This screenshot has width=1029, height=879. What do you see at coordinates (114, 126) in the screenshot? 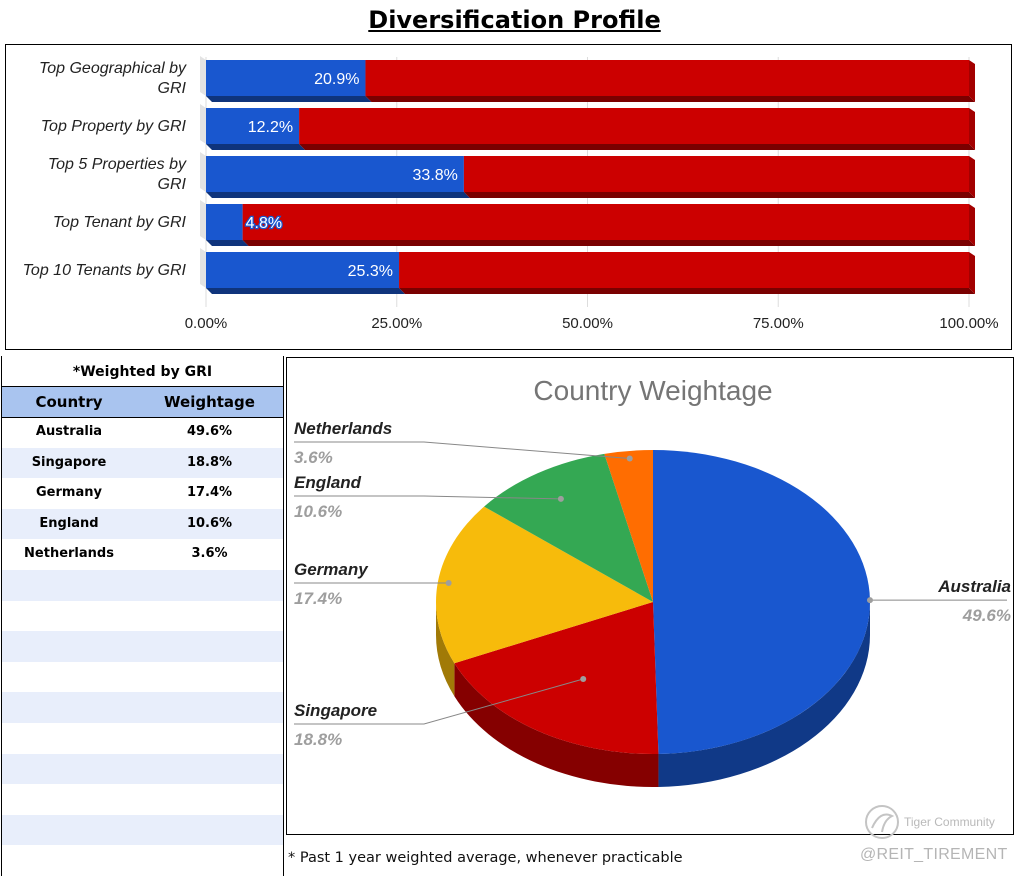
I see `category-label: Top Property by GRI` at bounding box center [114, 126].